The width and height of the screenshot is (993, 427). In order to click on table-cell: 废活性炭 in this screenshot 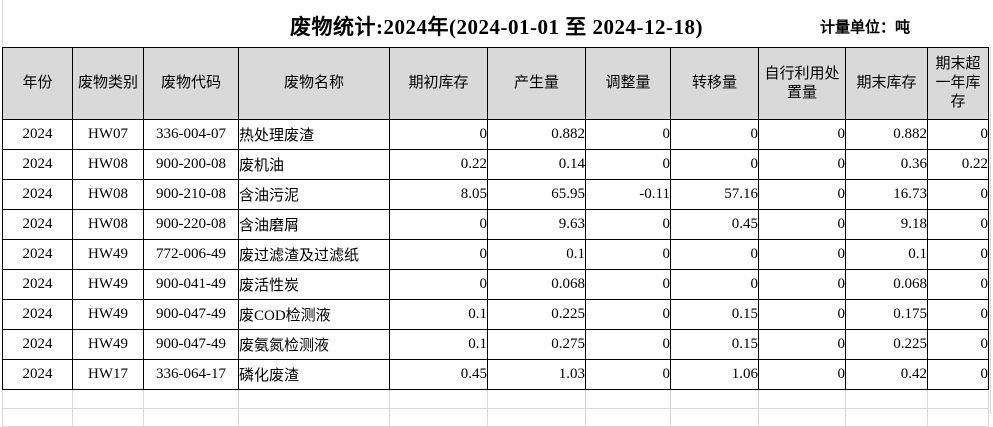, I will do `click(314, 284)`.